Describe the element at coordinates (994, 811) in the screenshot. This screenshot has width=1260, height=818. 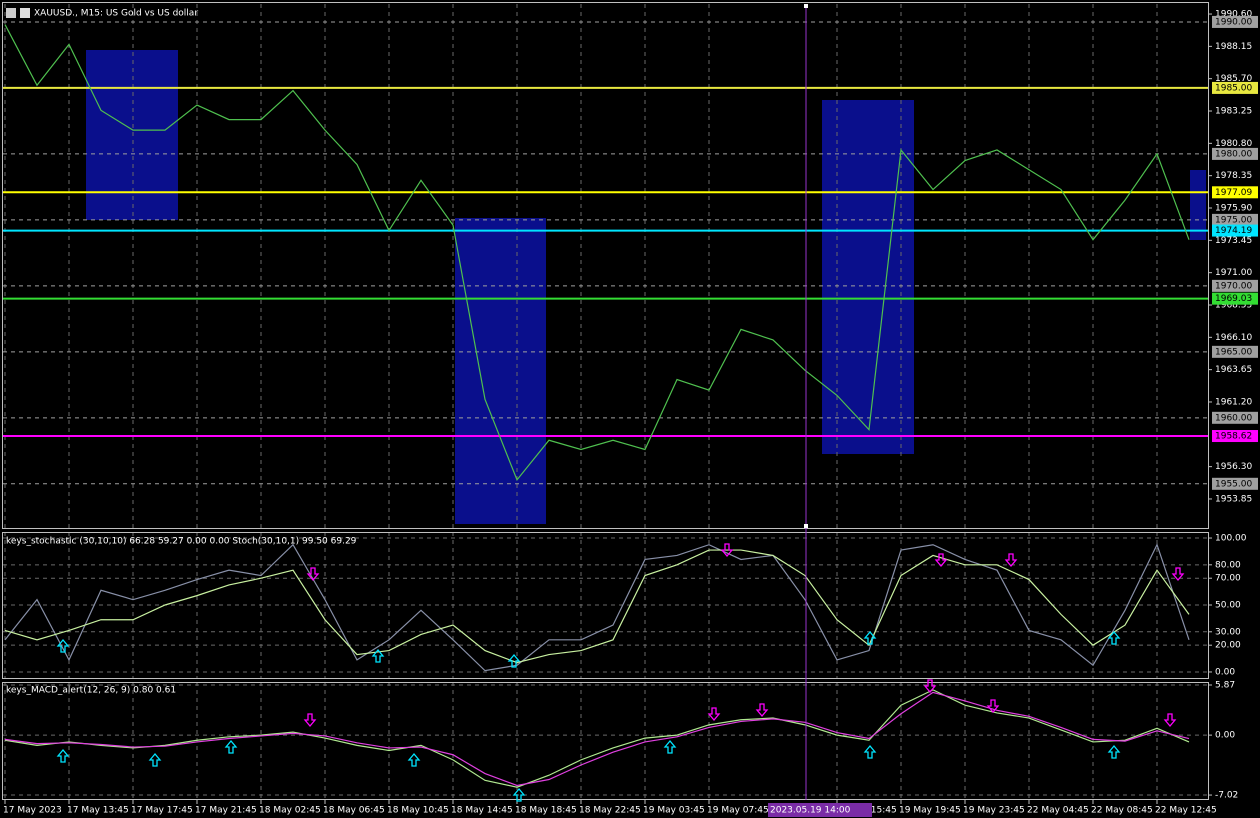
I see `x-tick-label: 19 May 23:45` at that location.